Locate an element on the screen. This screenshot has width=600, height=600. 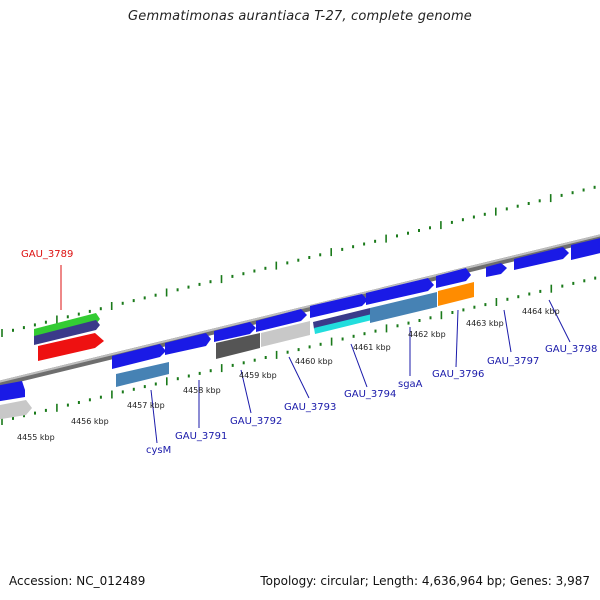
gene-red is located at coordinates (71, 347).